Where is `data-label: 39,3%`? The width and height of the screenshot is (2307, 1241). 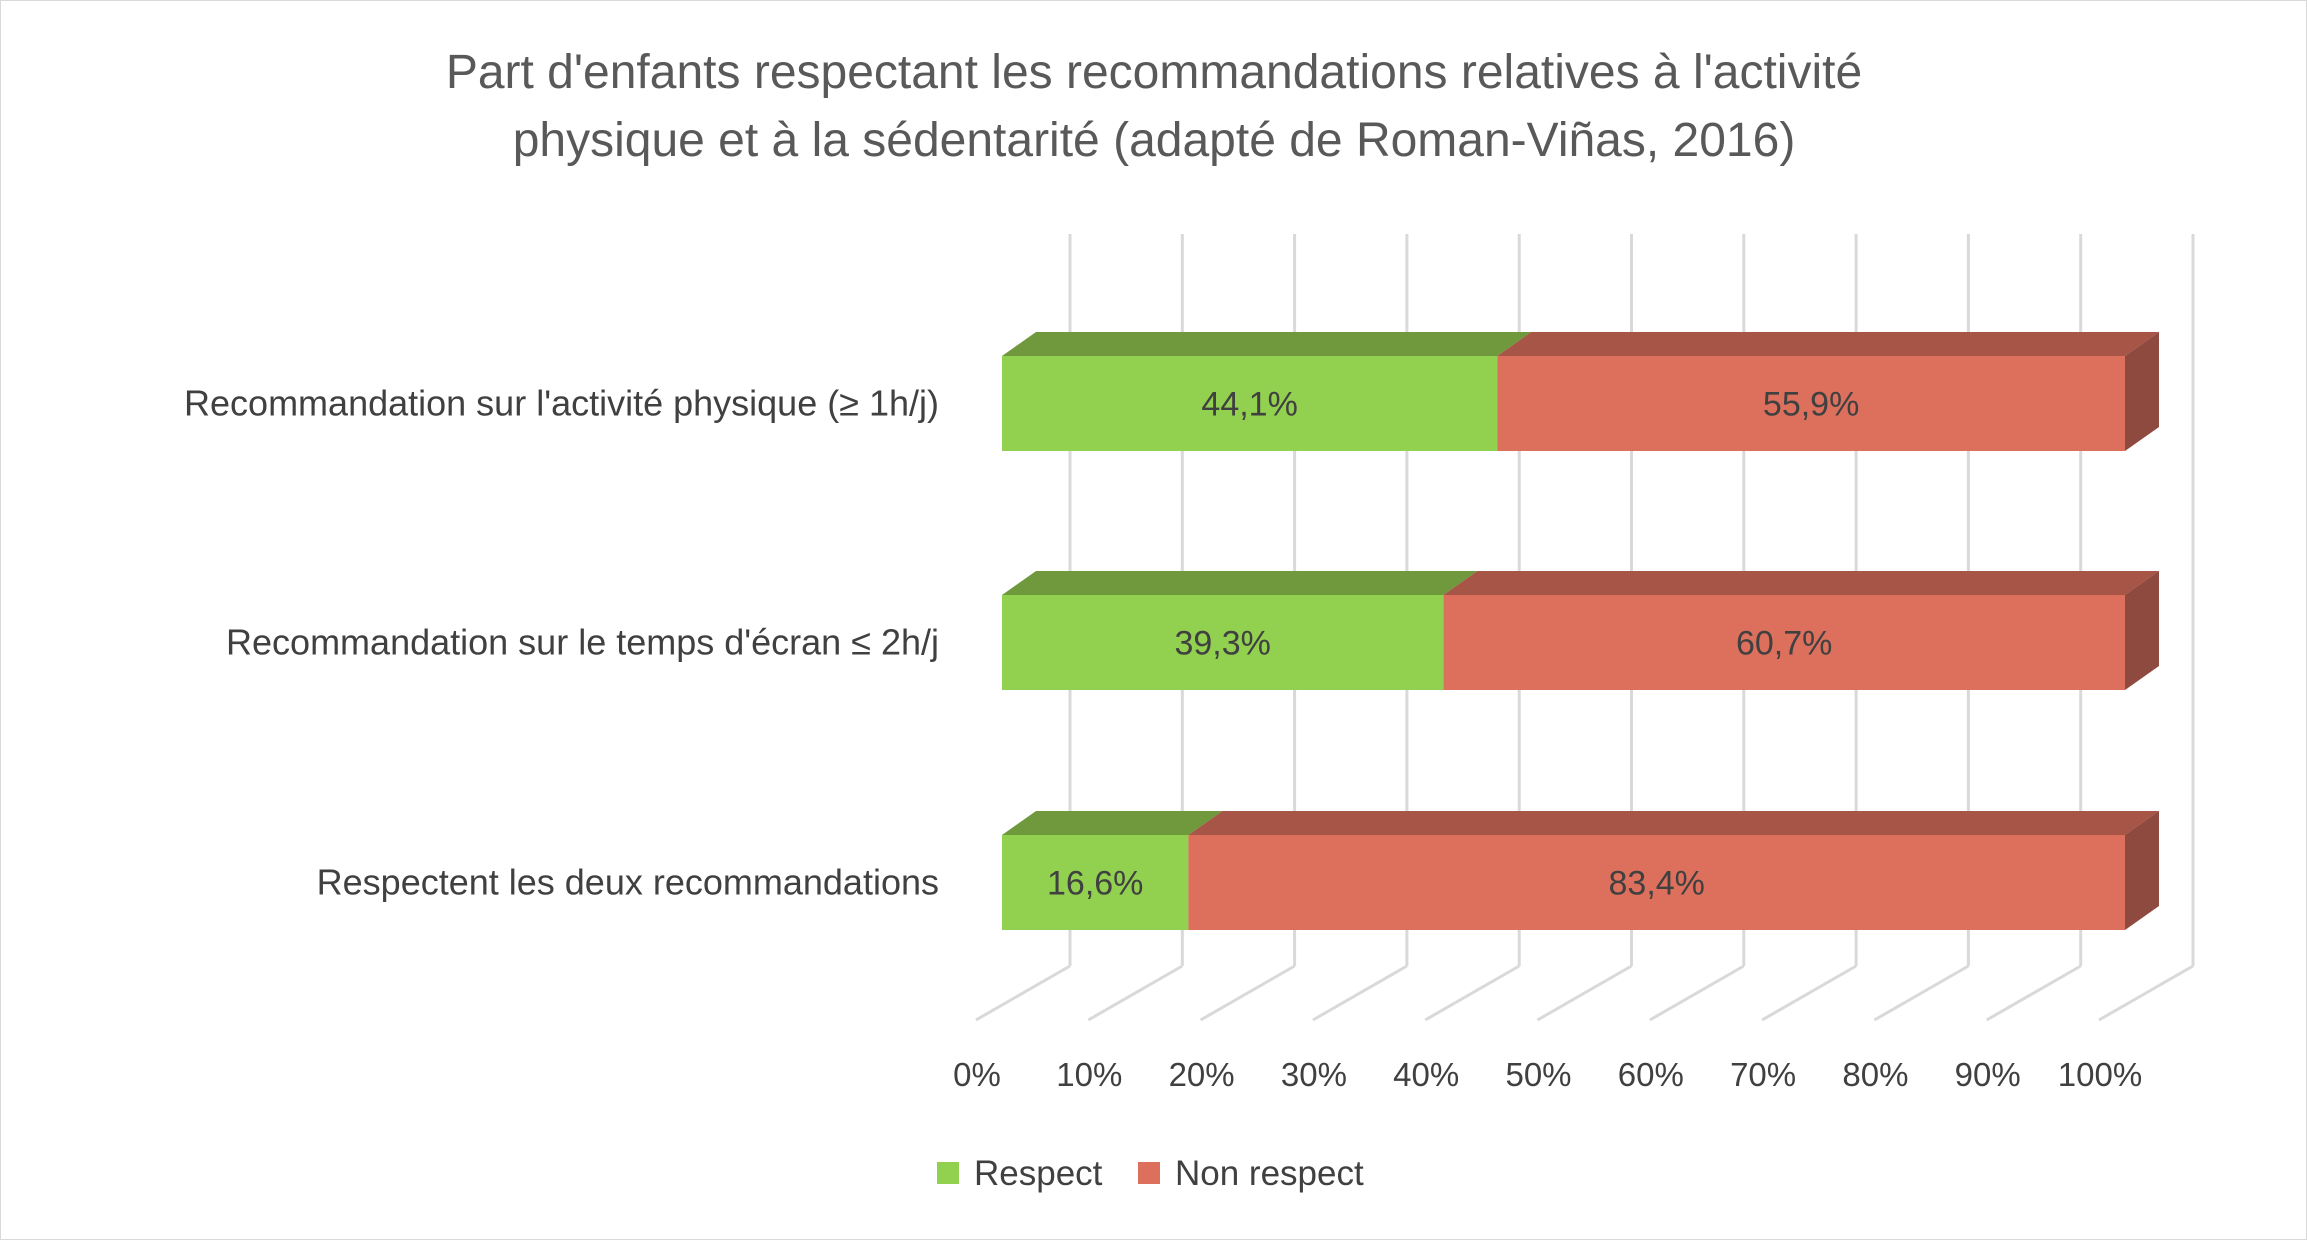 data-label: 39,3% is located at coordinates (1222, 644).